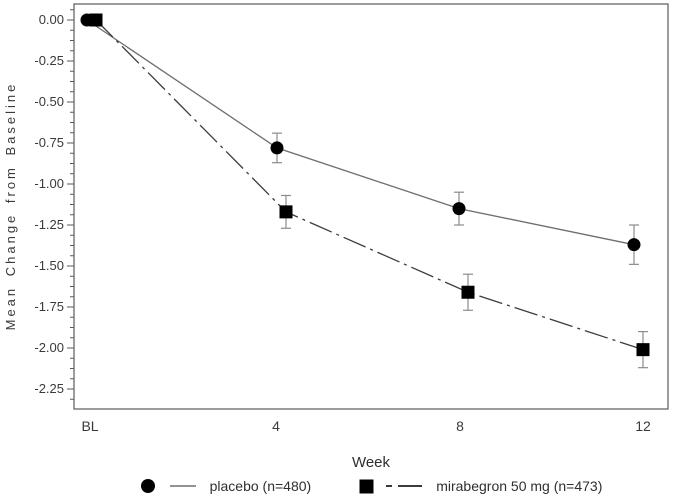 Image resolution: width=673 pixels, height=501 pixels. What do you see at coordinates (49, 388) in the screenshot?
I see `y-tick-label: -2.25` at bounding box center [49, 388].